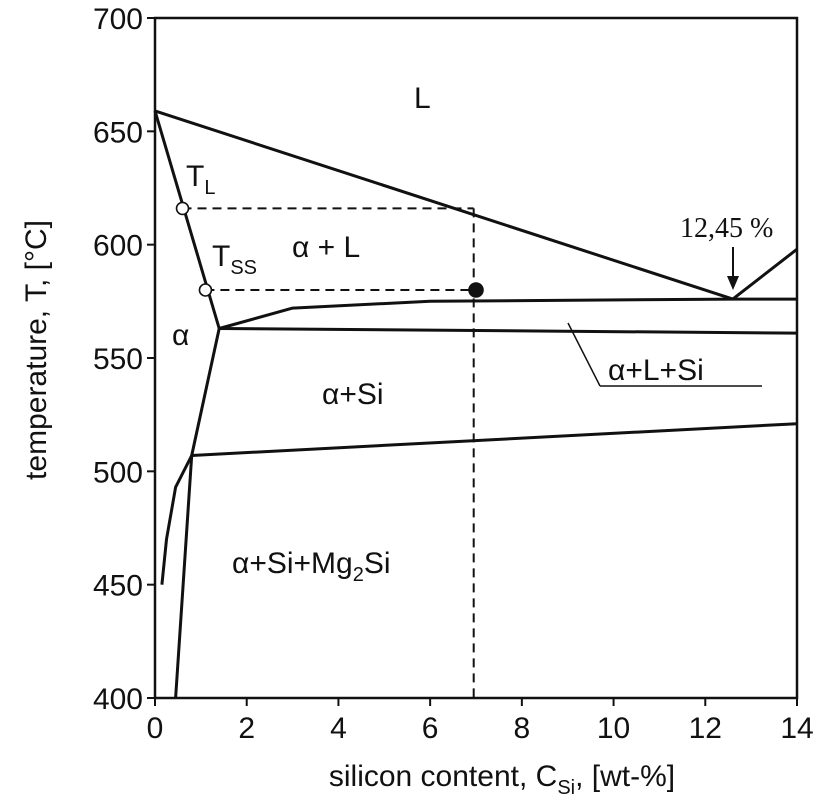 This screenshot has width=826, height=812. Describe the element at coordinates (118, 586) in the screenshot. I see `y-tick-label: 450` at that location.